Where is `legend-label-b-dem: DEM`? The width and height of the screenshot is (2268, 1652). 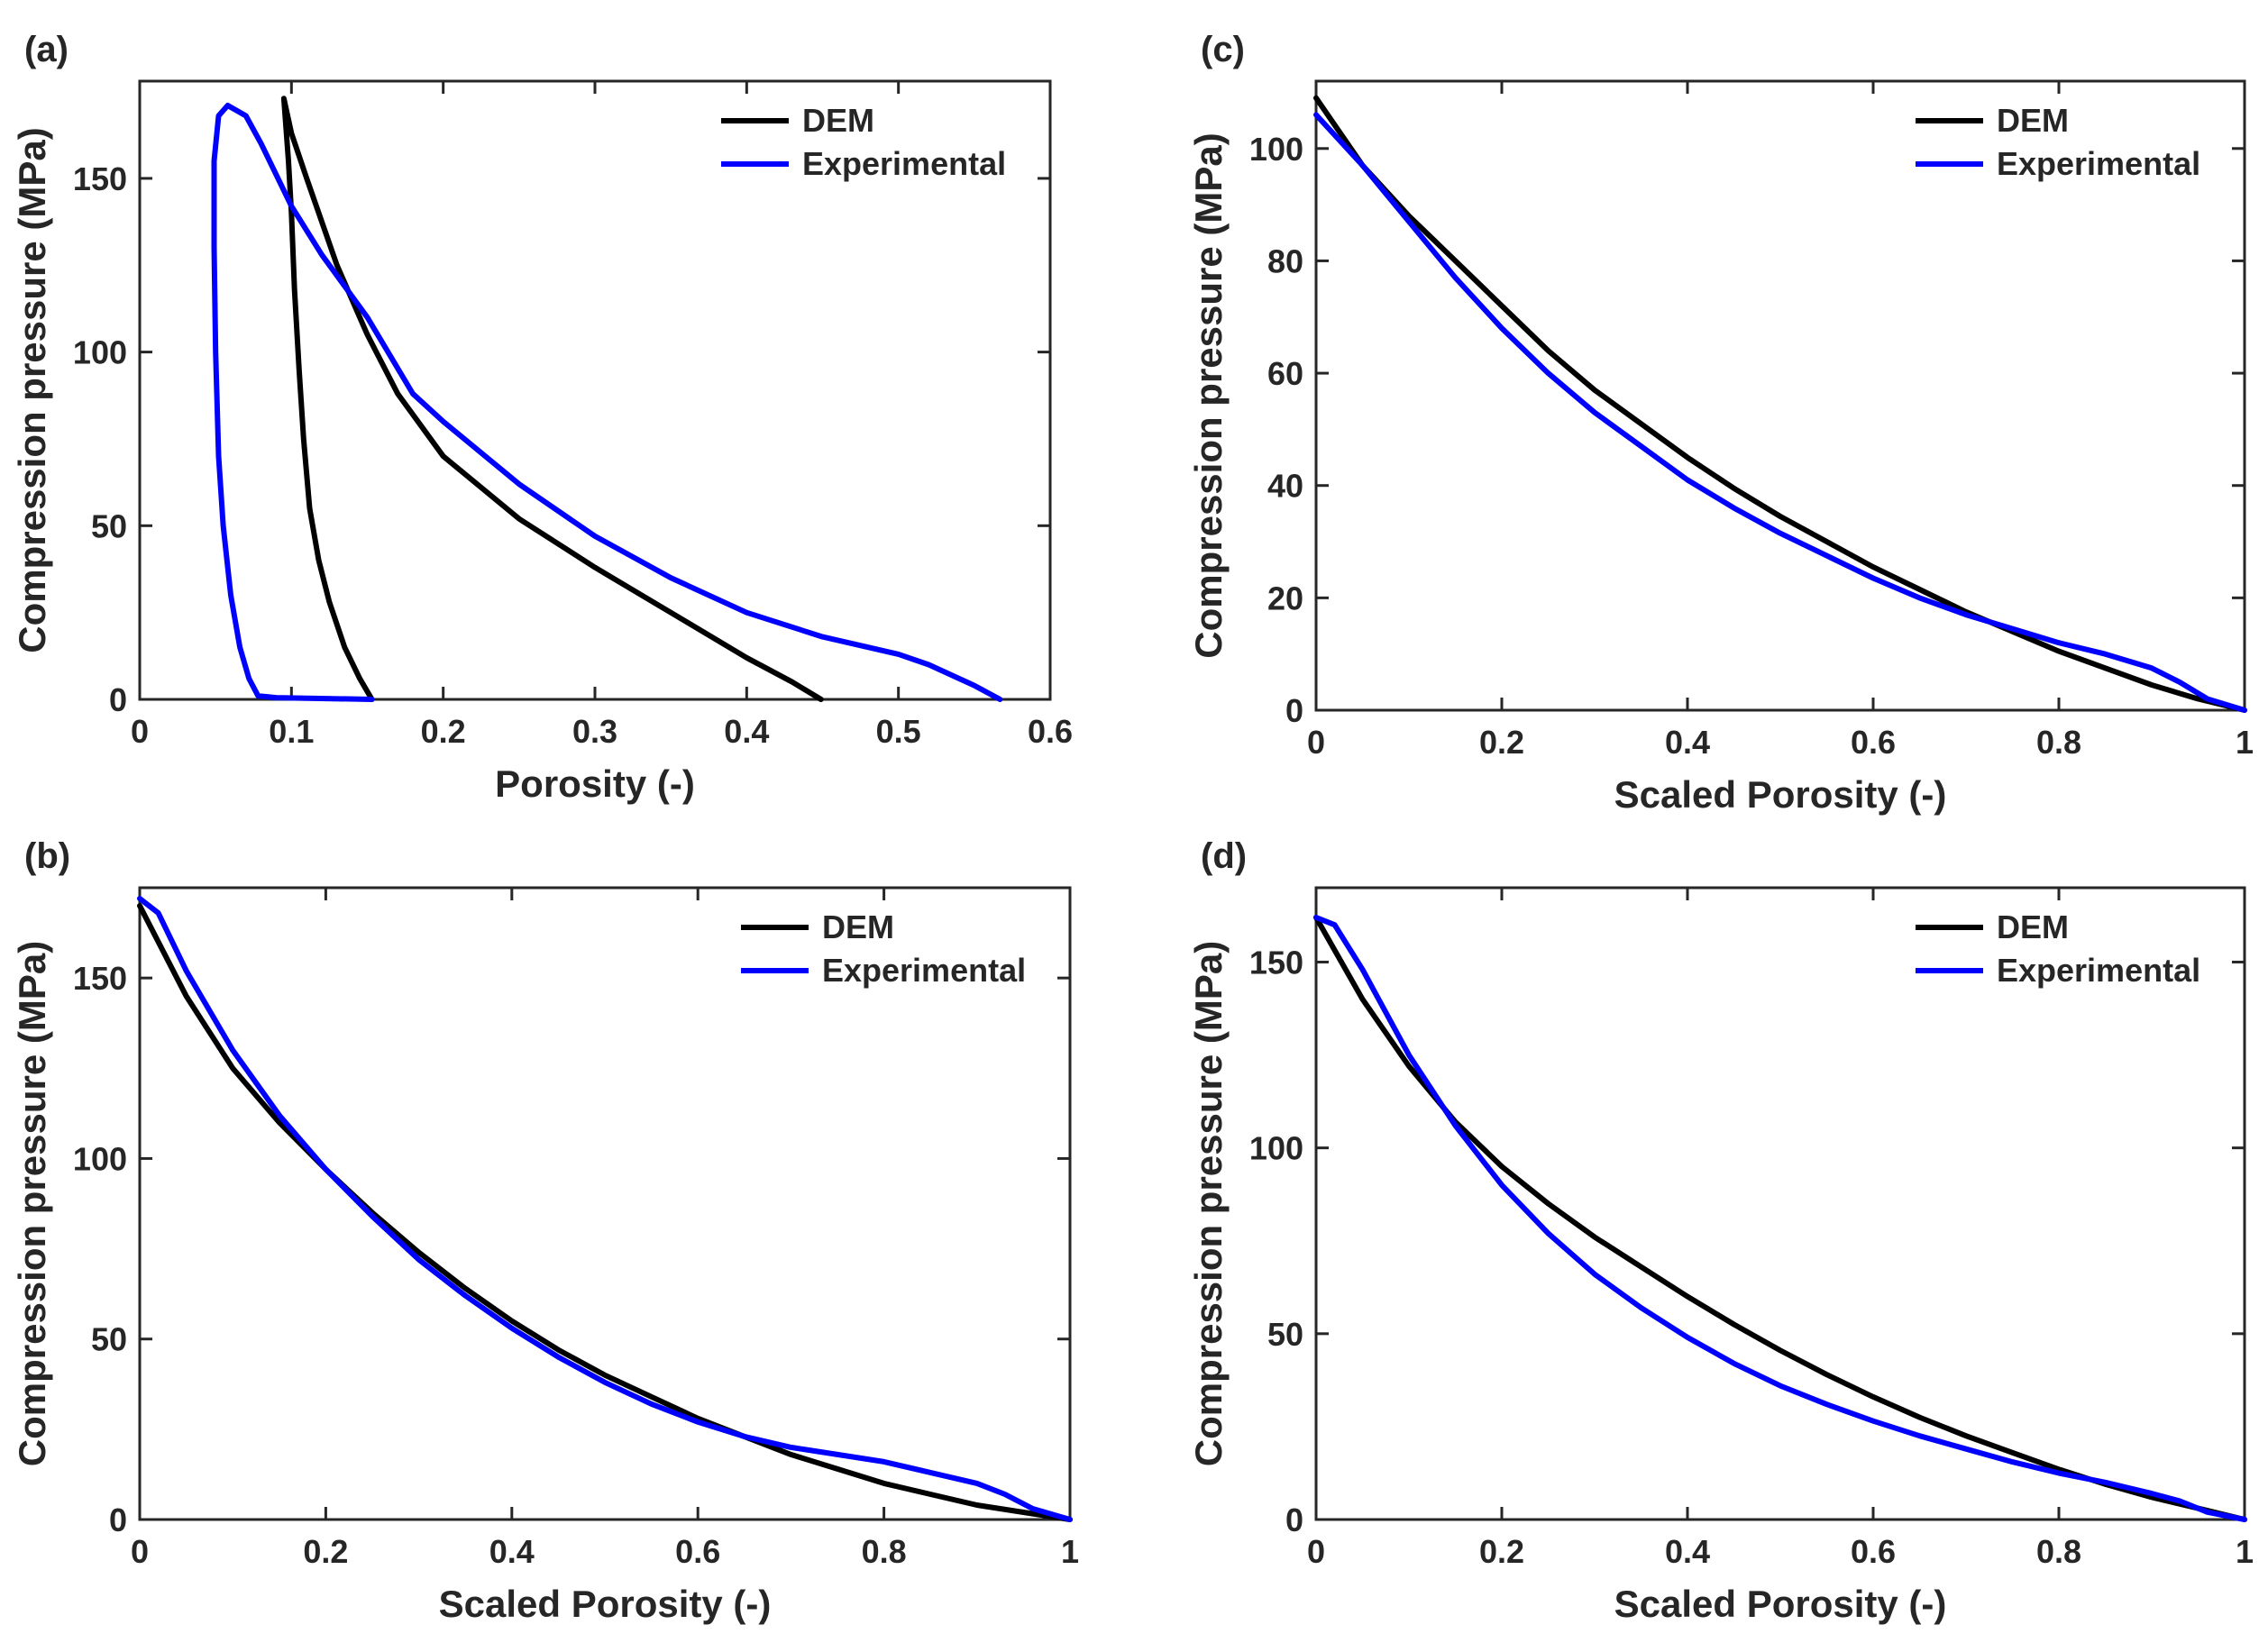 legend-label-b-dem: DEM is located at coordinates (858, 927).